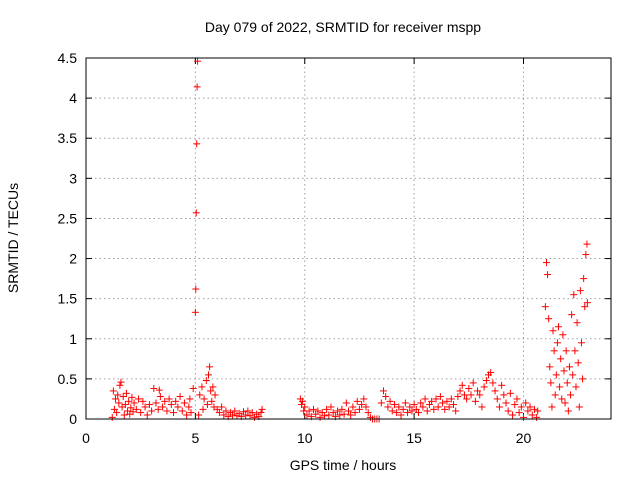  Describe the element at coordinates (73, 98) in the screenshot. I see `y-tick-label: 4` at that location.